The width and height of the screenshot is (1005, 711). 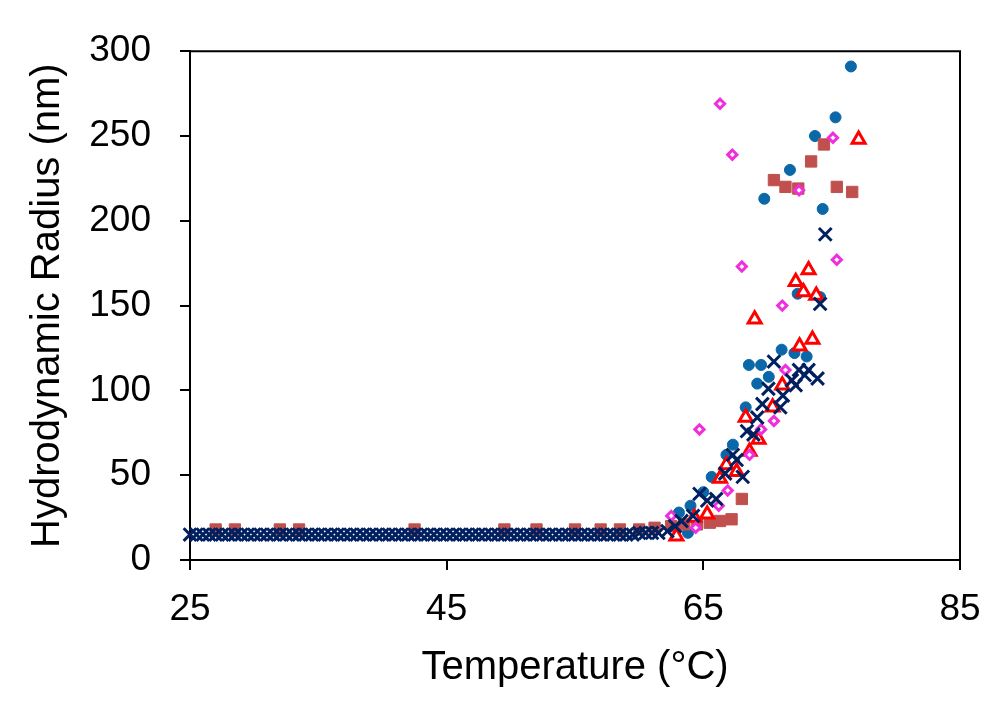 What do you see at coordinates (120, 134) in the screenshot?
I see `y-tick-label: 250` at bounding box center [120, 134].